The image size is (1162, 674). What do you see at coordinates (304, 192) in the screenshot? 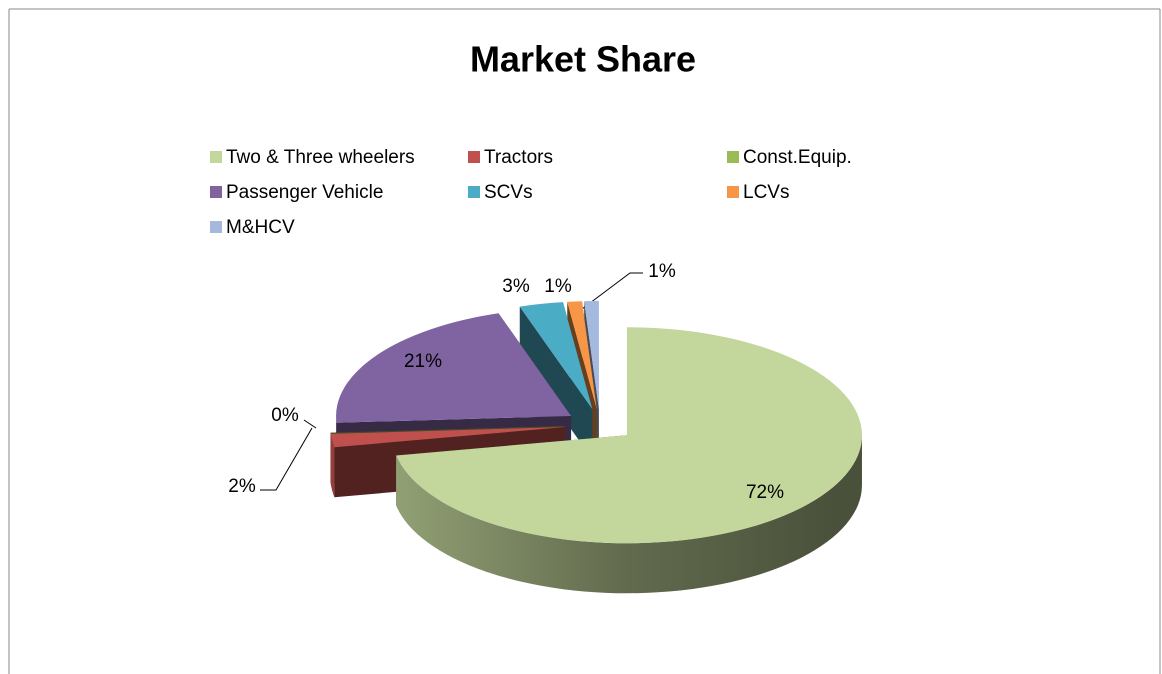
I see `legend-text: Passenger Vehicle` at bounding box center [304, 192].